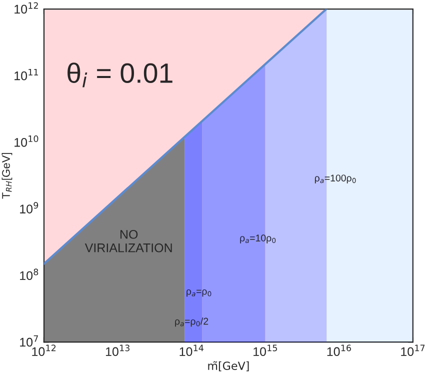 The image size is (427, 378). I want to click on x-tick-label: 10$^{13}$, so click(118, 350).